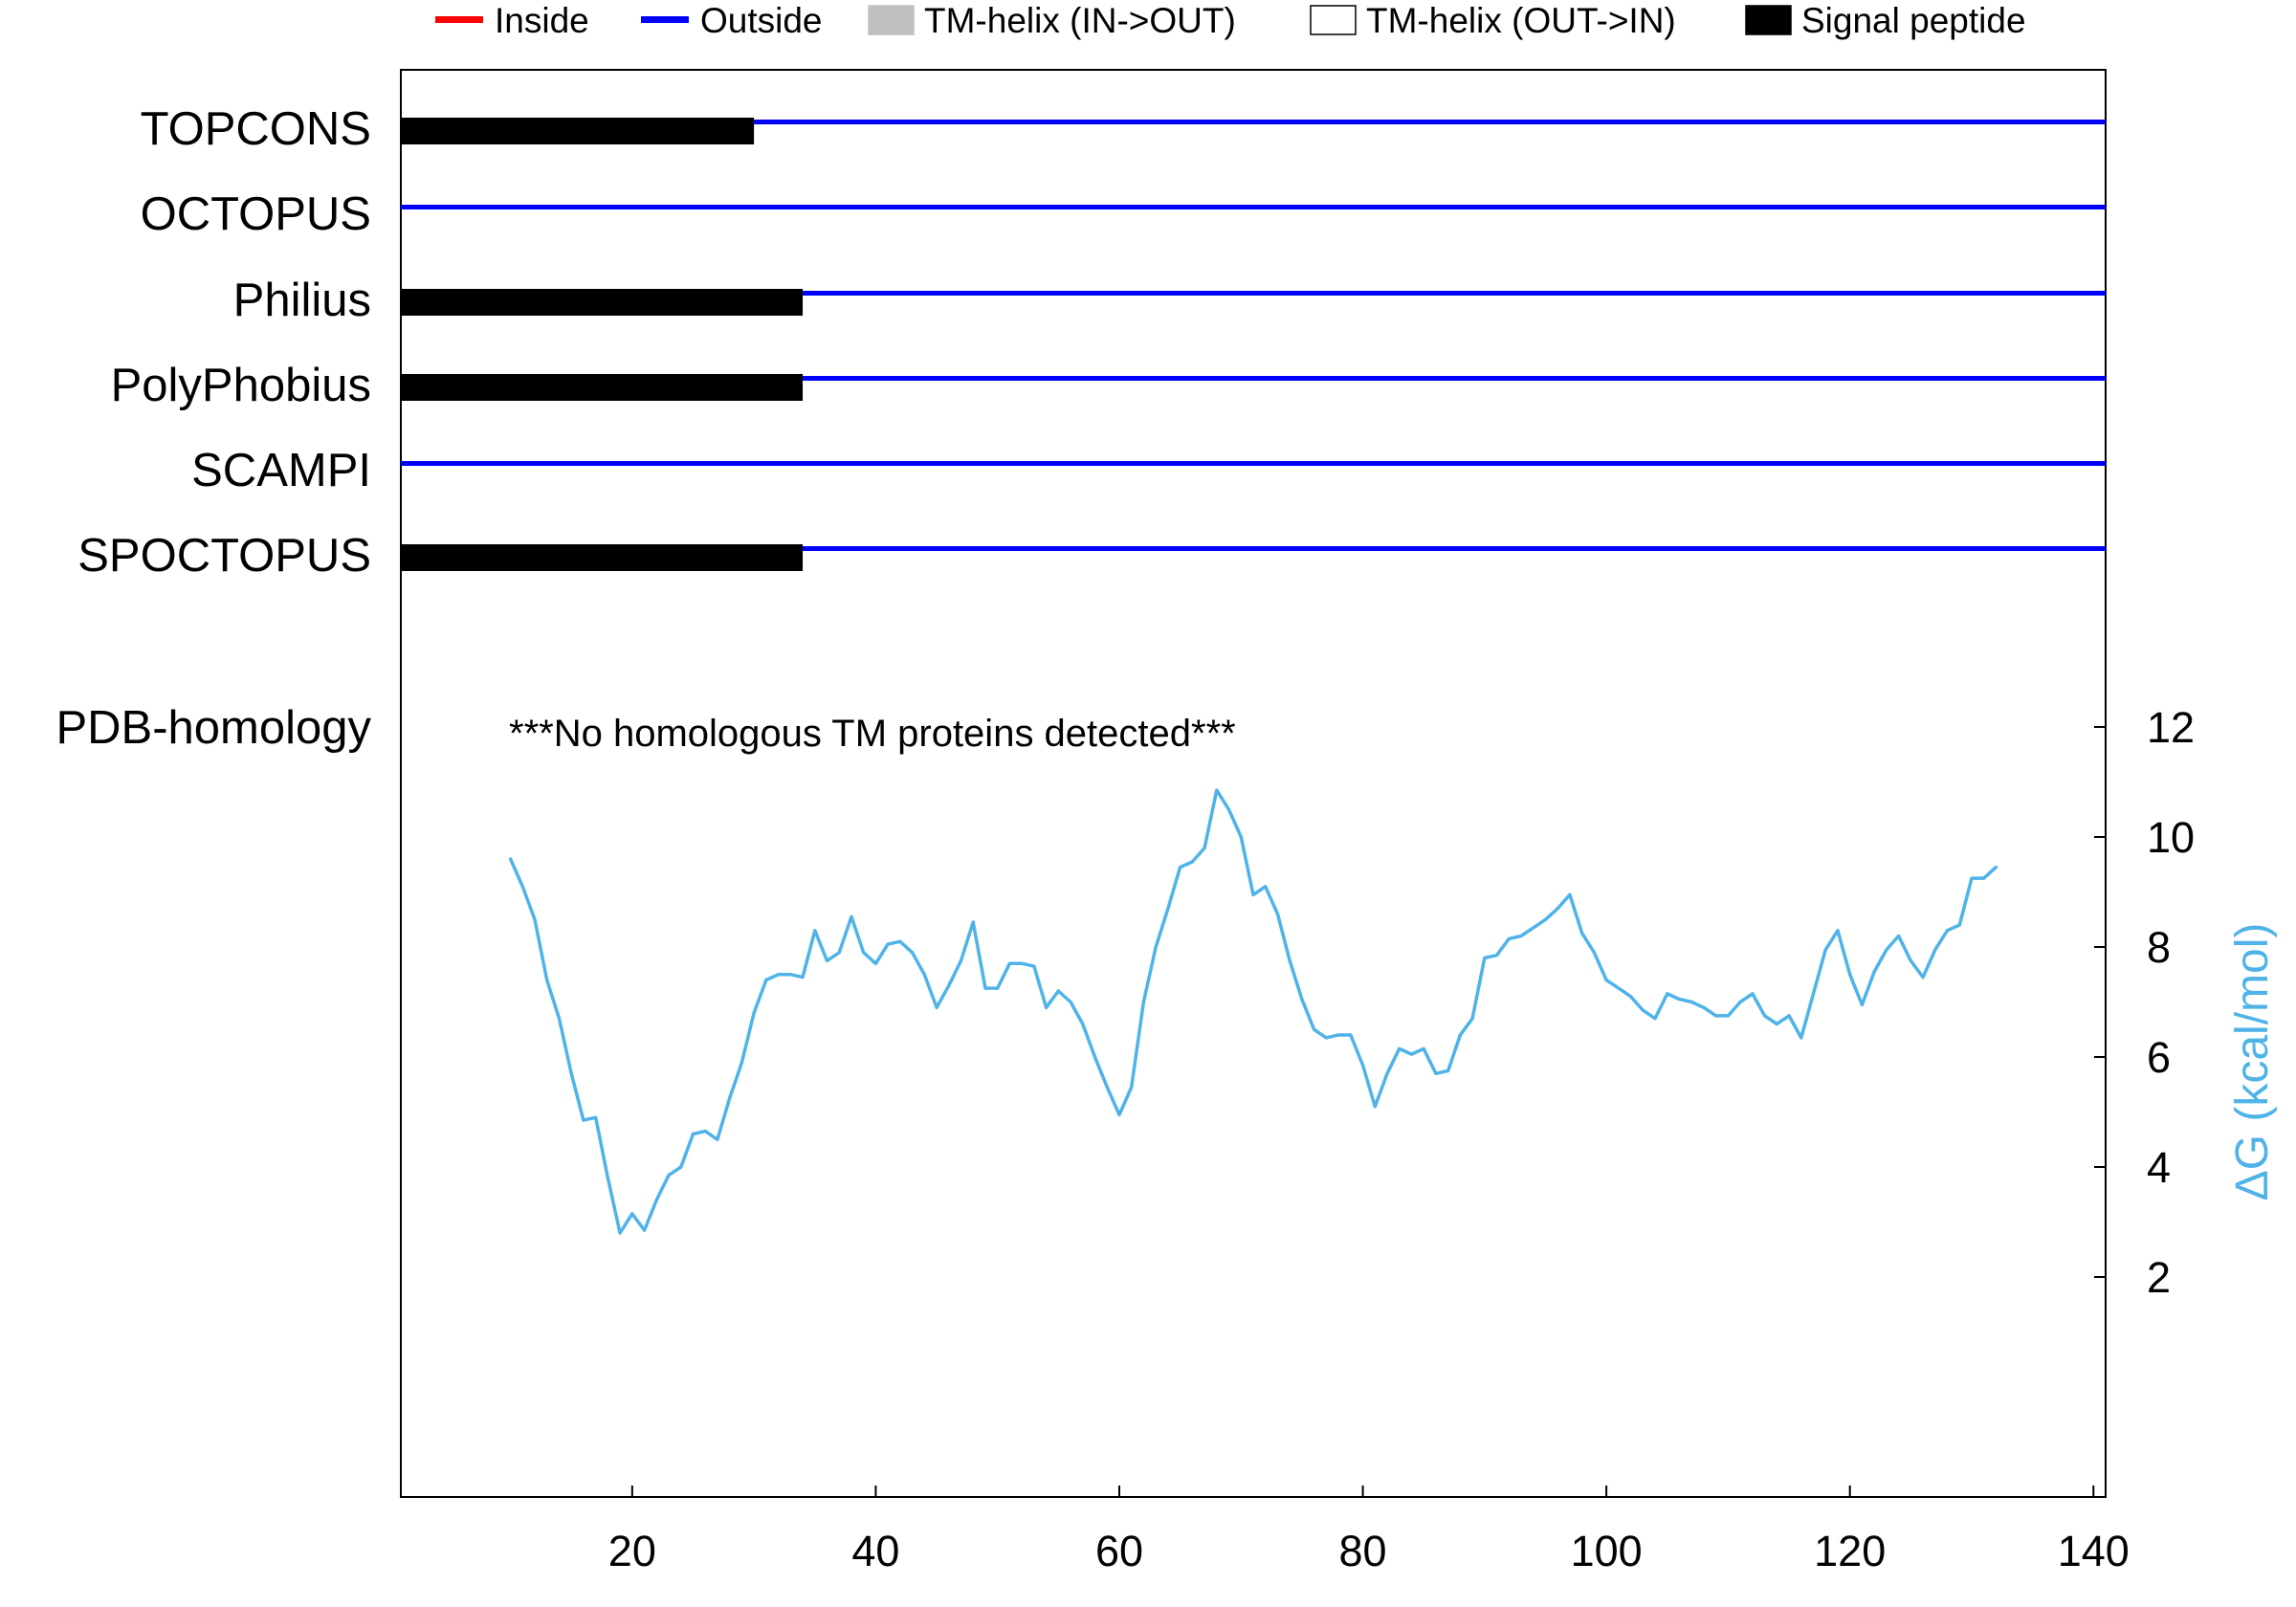 The height and width of the screenshot is (1607, 2296). What do you see at coordinates (1119, 1551) in the screenshot?
I see `x-tick-label-60: 60` at bounding box center [1119, 1551].